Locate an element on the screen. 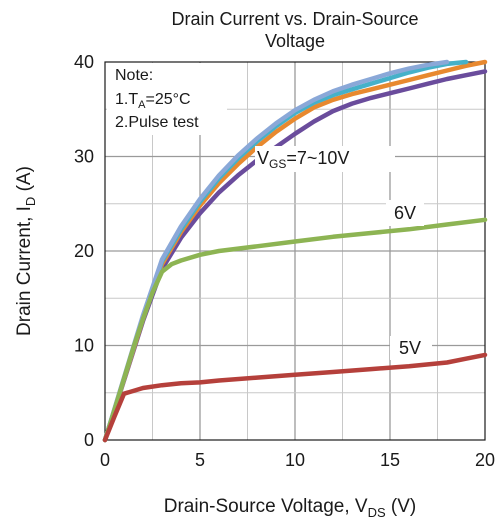 This screenshot has width=500, height=523. x-axis-label: Drain-Source Voltage, VDS (V) is located at coordinates (290, 508).